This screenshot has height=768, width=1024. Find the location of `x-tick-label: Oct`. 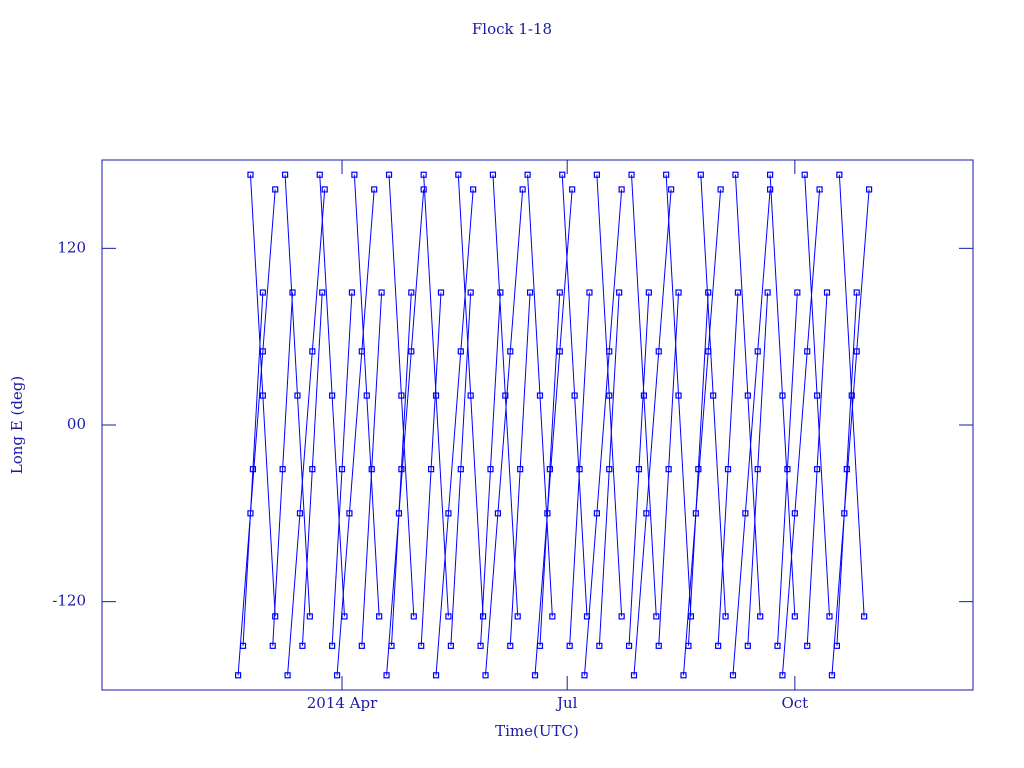

x-tick-label: Oct is located at coordinates (794, 703).